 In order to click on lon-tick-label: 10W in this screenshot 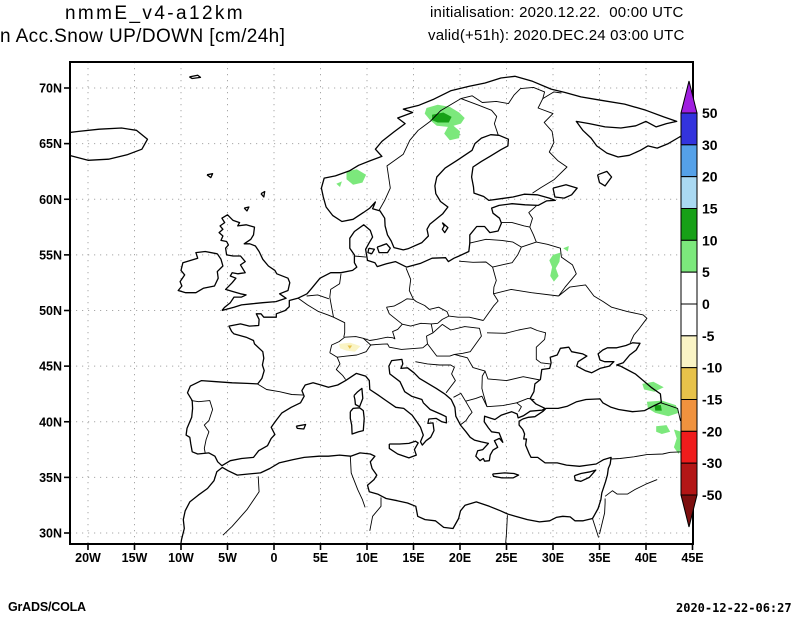, I will do `click(181, 558)`.